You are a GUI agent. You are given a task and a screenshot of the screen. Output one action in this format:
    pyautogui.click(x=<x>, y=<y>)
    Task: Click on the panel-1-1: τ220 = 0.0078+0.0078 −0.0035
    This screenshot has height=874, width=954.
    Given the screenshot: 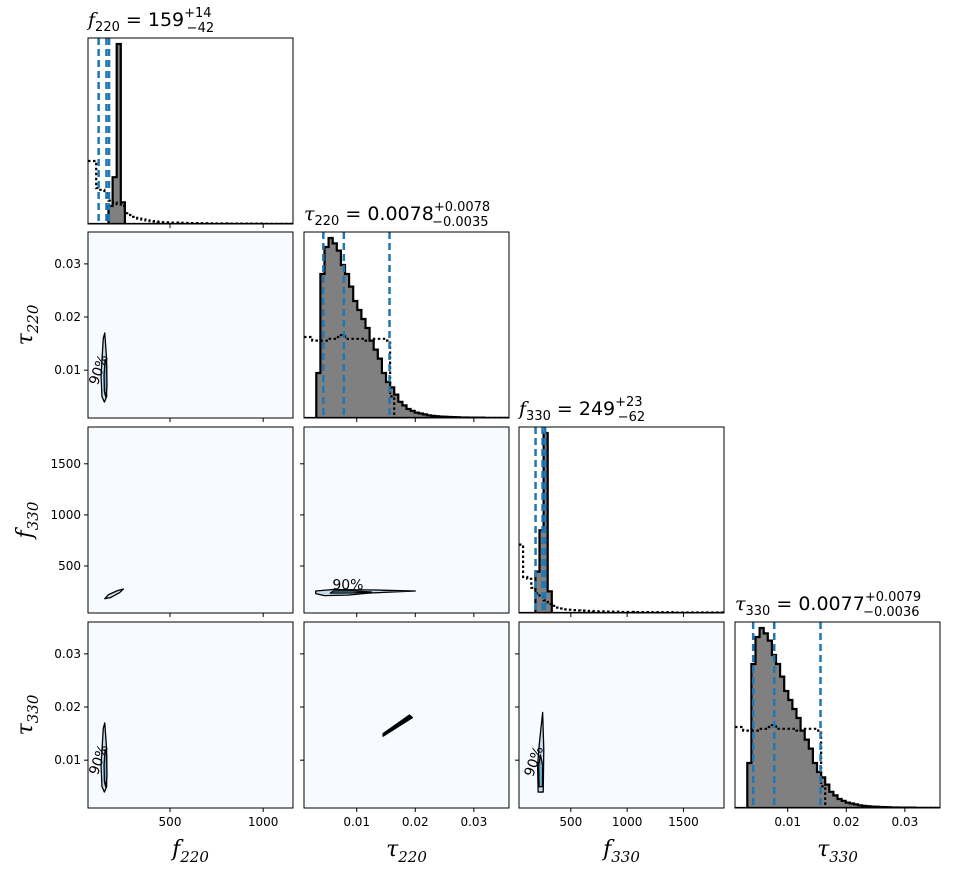 What is the action you would take?
    pyautogui.click(x=406, y=311)
    